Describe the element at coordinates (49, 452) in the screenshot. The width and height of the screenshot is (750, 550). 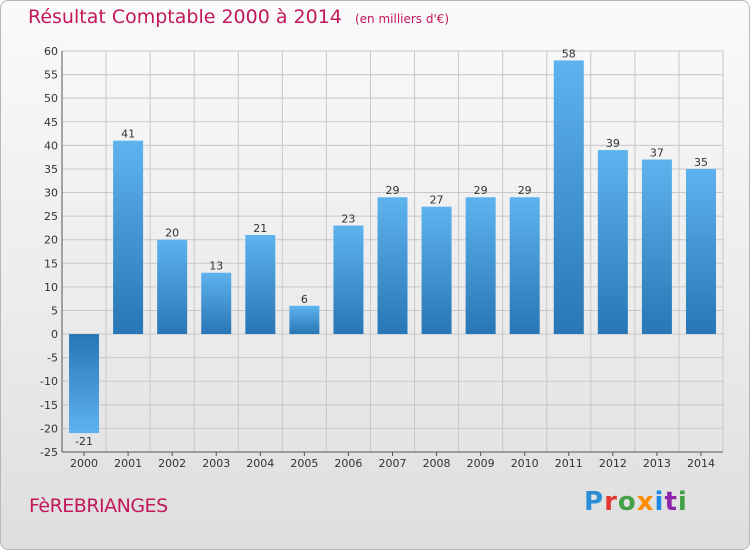
I see `y-tick-label: -25` at that location.